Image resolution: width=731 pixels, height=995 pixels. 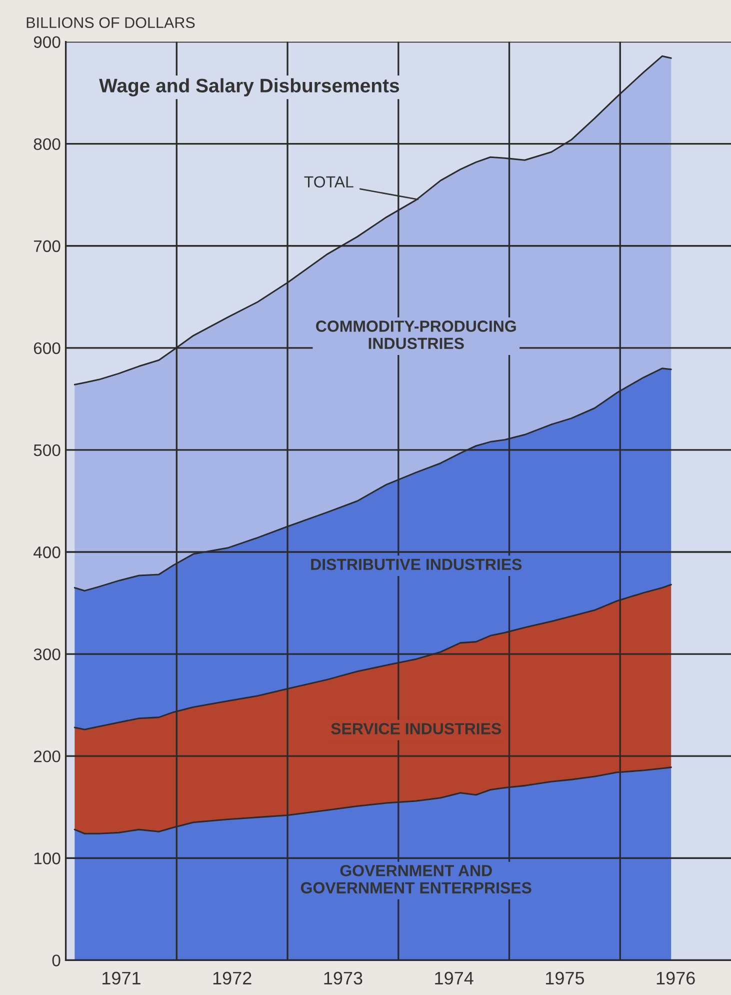 I want to click on y-tick-label: 500, so click(x=47, y=450).